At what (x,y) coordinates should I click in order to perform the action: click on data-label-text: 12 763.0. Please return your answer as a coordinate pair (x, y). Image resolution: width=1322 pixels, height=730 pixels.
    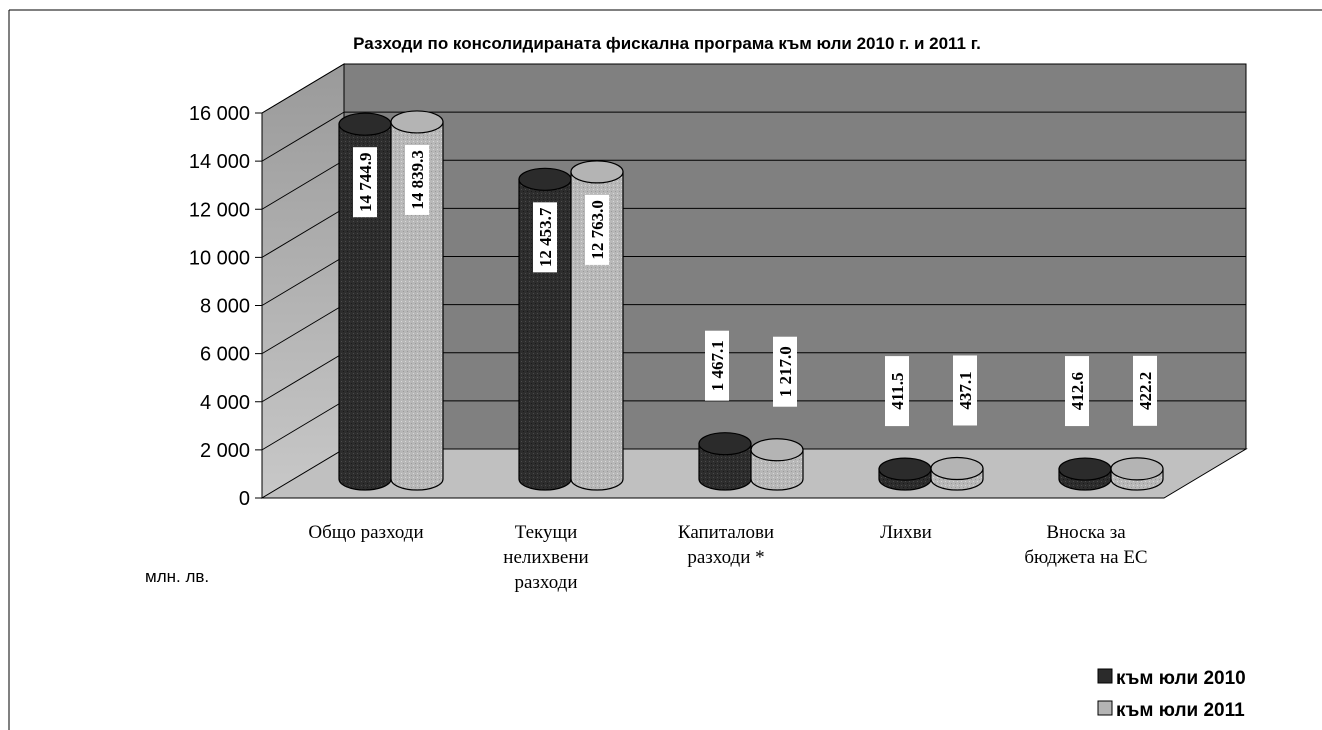
    Looking at the image, I should click on (597, 230).